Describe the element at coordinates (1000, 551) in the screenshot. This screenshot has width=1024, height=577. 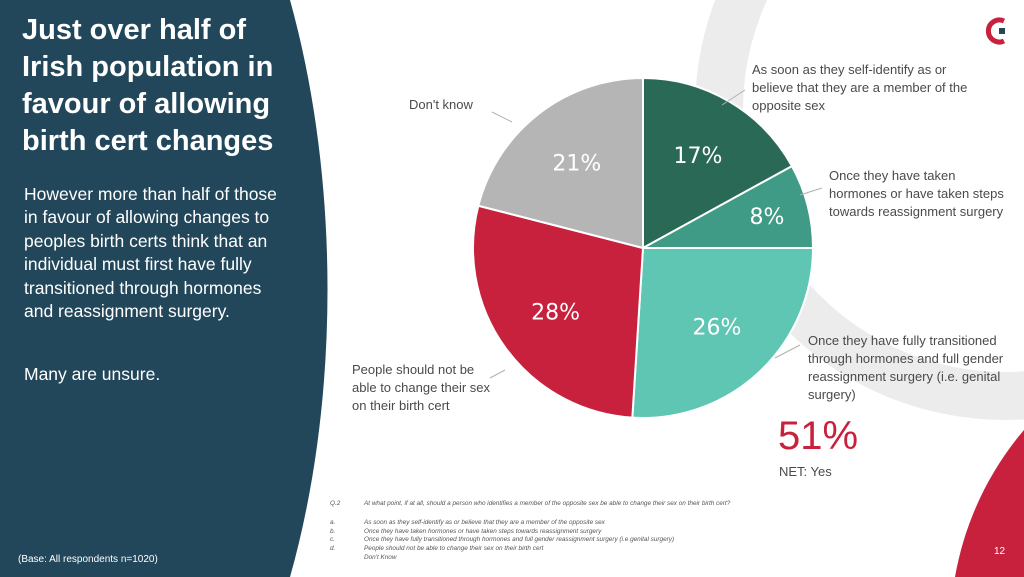
I see `page-number: 12` at that location.